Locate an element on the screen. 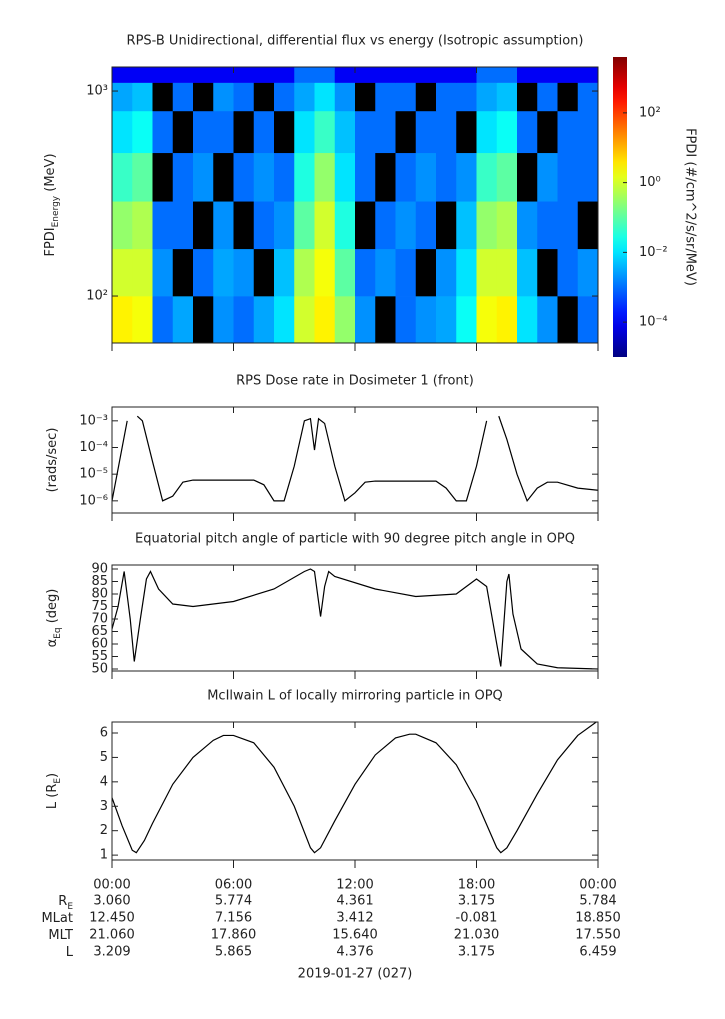  colorbar-tick-label: 10² is located at coordinates (650, 112).